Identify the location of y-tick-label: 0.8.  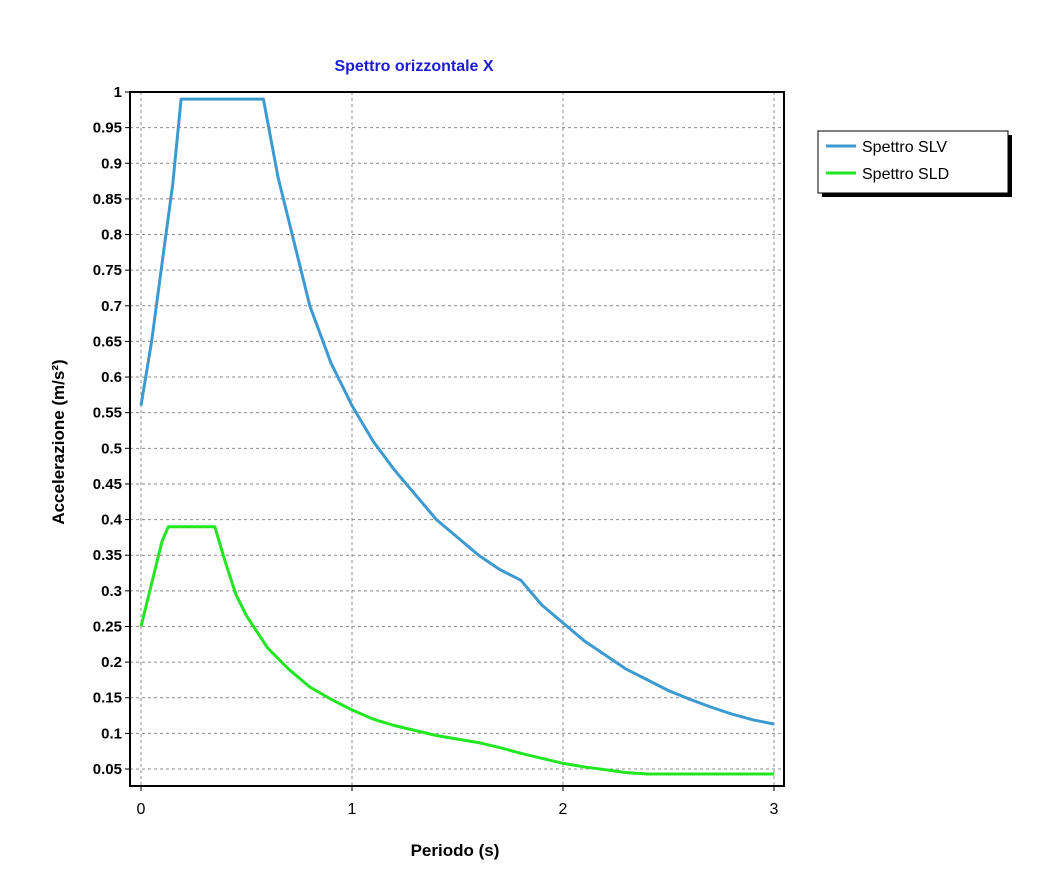
(111, 235).